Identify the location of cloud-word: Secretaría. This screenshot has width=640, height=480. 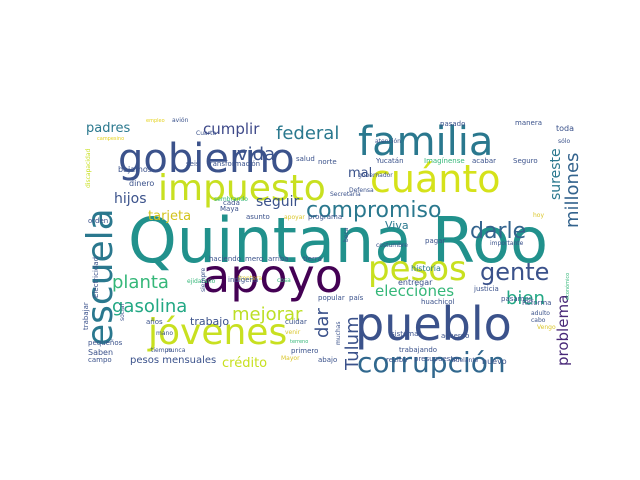
(345, 194).